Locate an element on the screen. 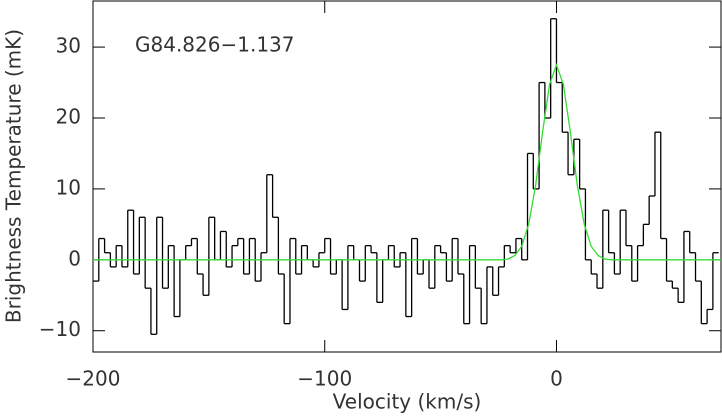 This screenshot has width=722, height=419. y-axis-label: Brightness Temperature (mK) is located at coordinates (14, 176).